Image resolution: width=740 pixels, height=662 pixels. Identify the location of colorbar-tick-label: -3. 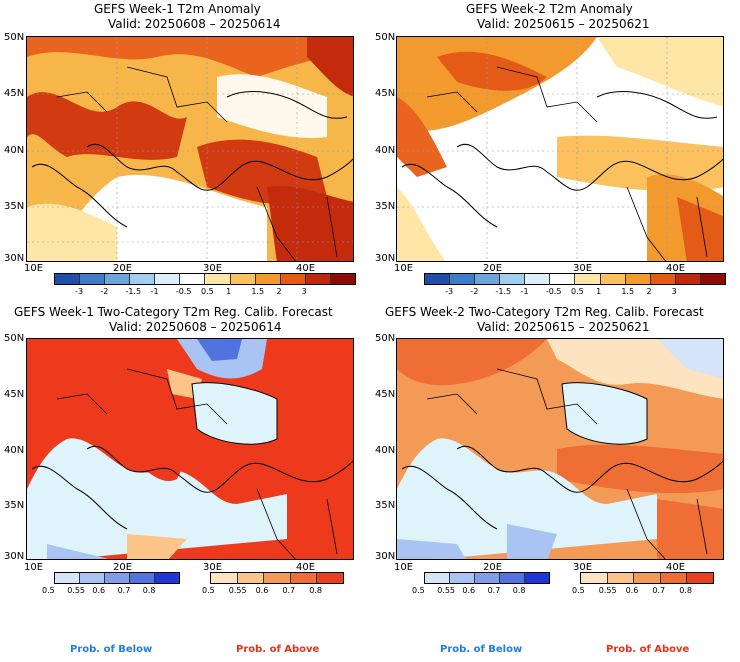
(449, 291).